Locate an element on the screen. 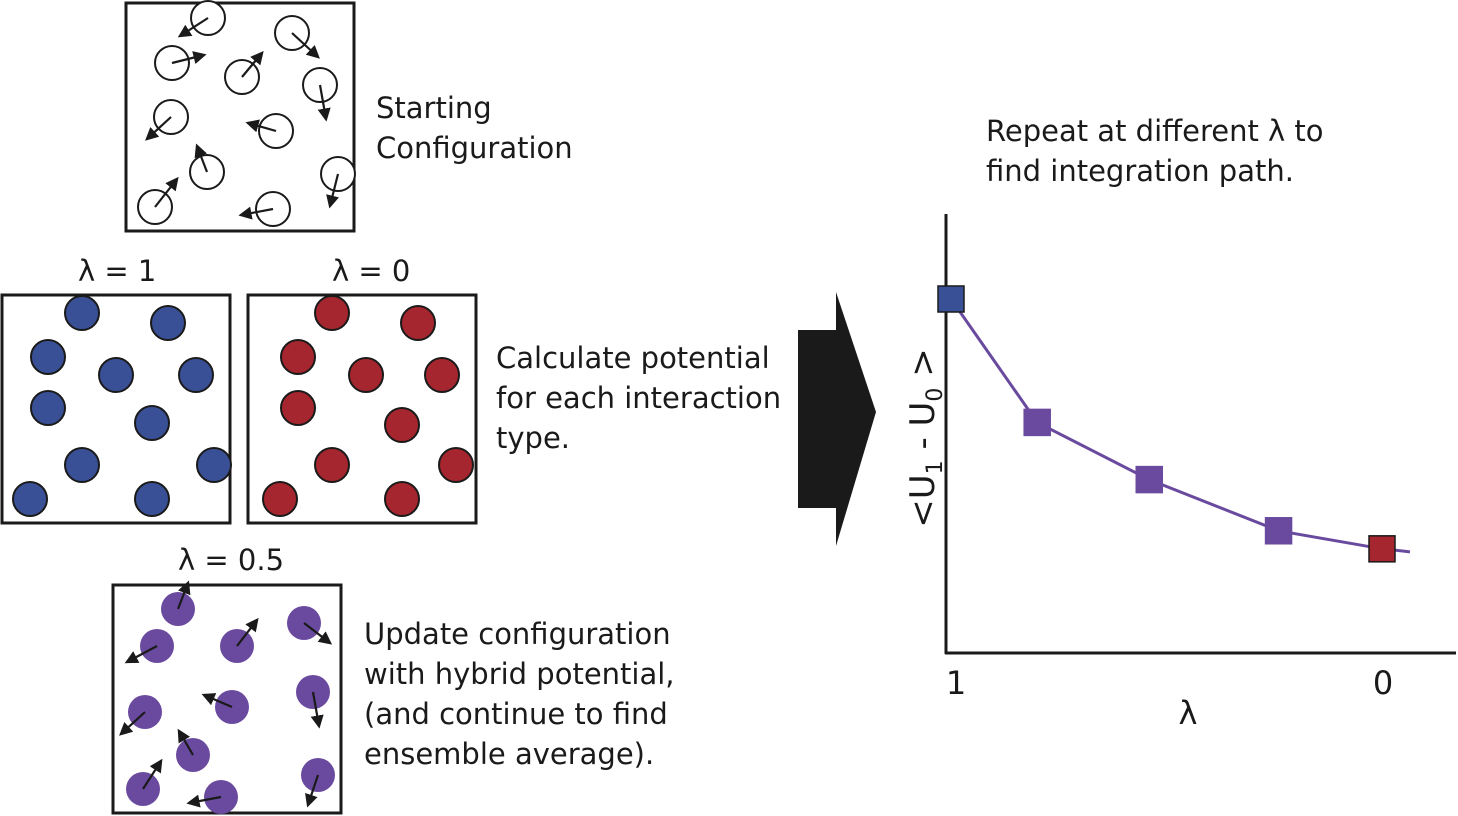  plot-series is located at coordinates (1174, 424).